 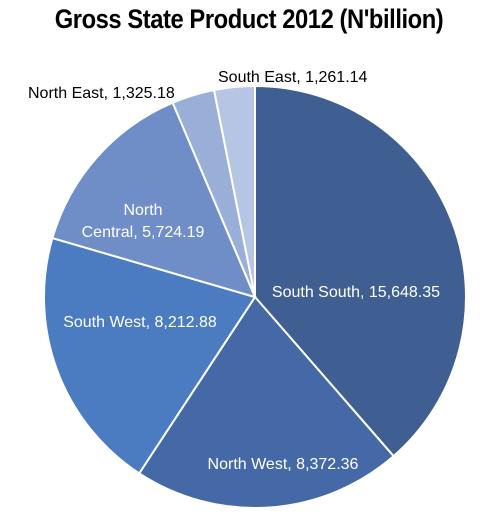 What do you see at coordinates (143, 221) in the screenshot?
I see `slice-label-north-central: North Central, 5,724.19` at bounding box center [143, 221].